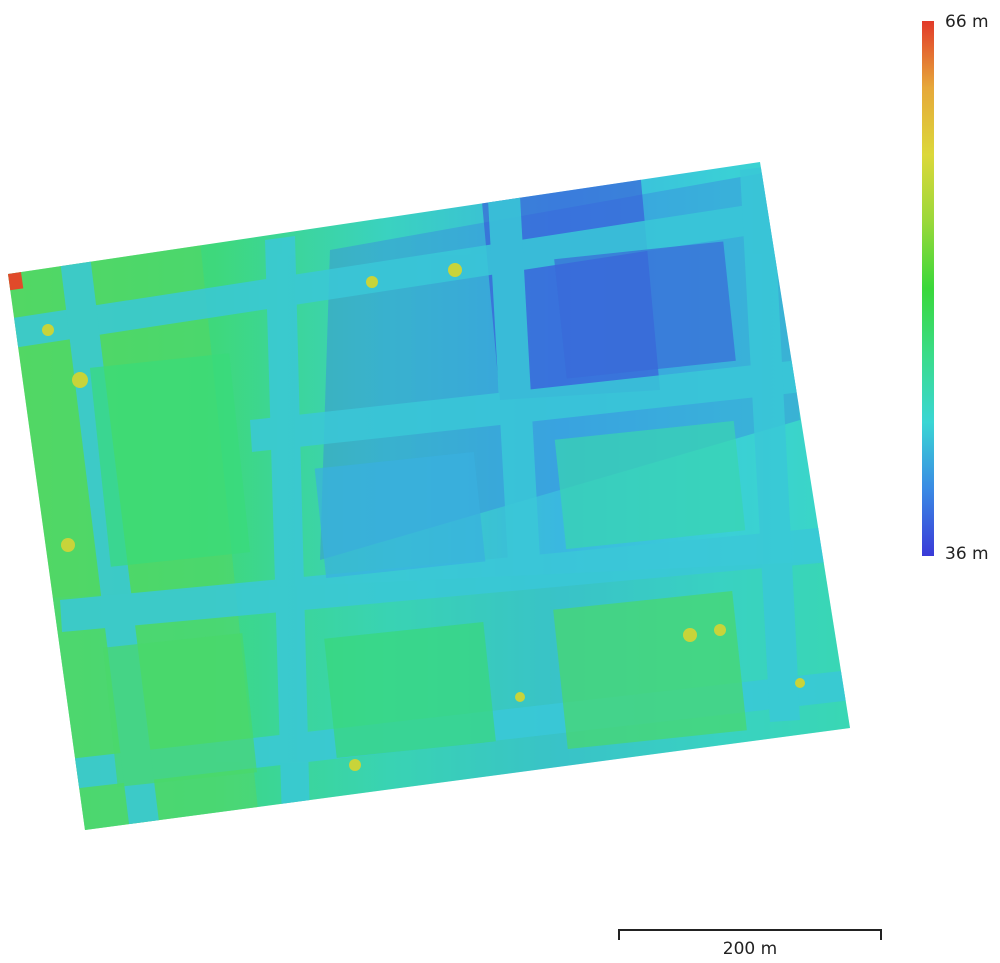 This screenshot has width=1000, height=963. Describe the element at coordinates (750, 930) in the screenshot. I see `scale-bar-line` at that location.